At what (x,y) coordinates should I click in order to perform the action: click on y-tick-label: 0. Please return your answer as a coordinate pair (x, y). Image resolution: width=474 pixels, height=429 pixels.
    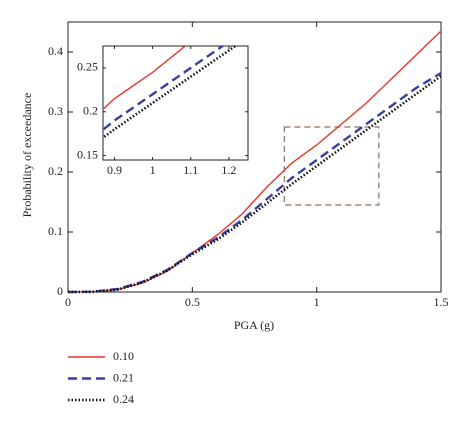
    Looking at the image, I should click on (60, 291).